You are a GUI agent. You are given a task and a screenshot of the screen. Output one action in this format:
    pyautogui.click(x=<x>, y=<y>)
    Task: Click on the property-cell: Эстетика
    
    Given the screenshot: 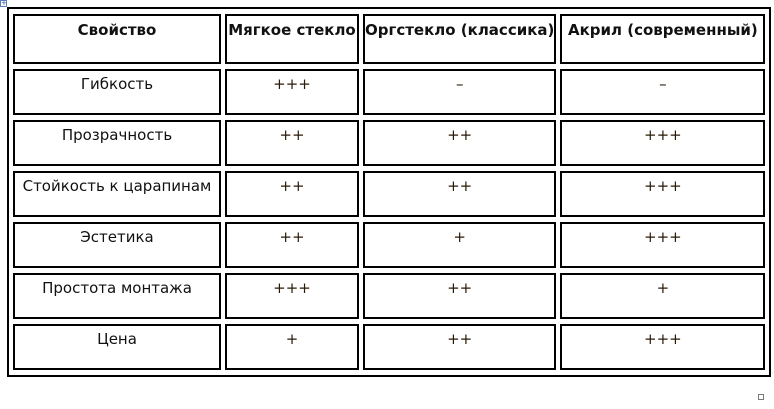 What is the action you would take?
    pyautogui.click(x=117, y=245)
    